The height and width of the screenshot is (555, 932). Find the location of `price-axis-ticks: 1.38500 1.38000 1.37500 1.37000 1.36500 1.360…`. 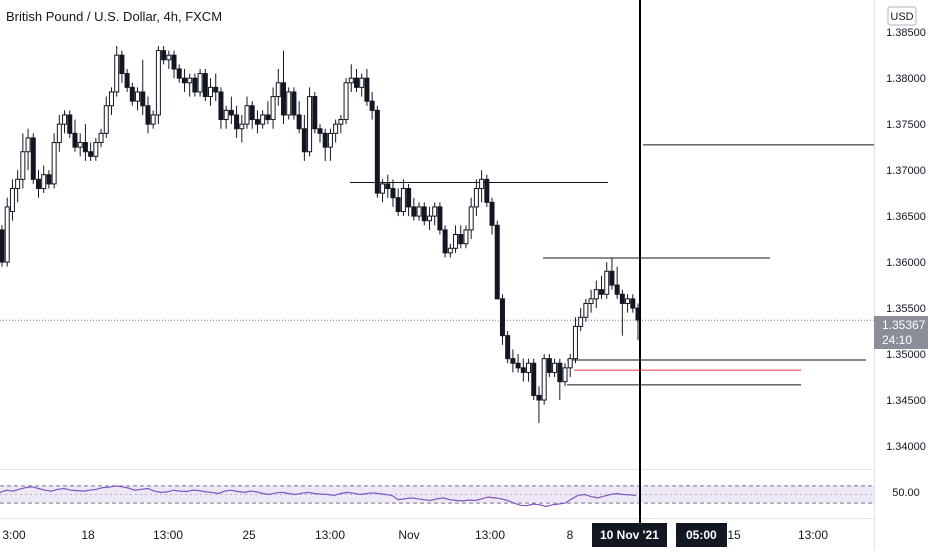

price-axis-ticks: 1.38500 1.38000 1.37500 1.37000 1.36500 1.360… is located at coordinates (906, 240).